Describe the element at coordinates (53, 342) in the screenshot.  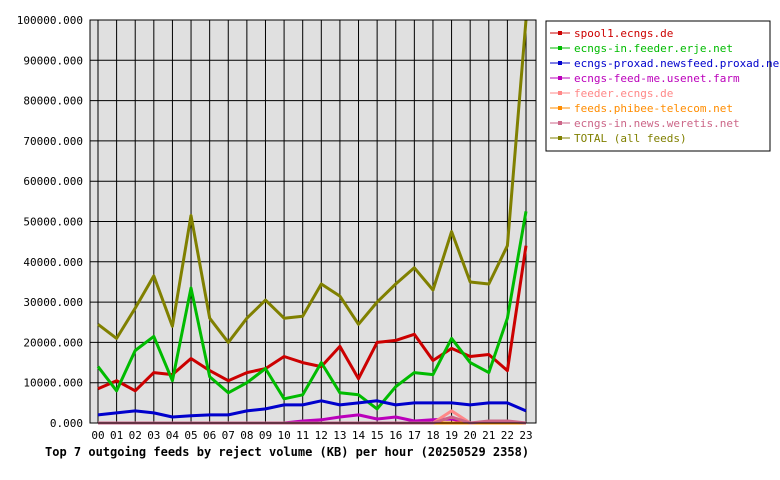
I see `y-tick-label: 20000.000` at that location.